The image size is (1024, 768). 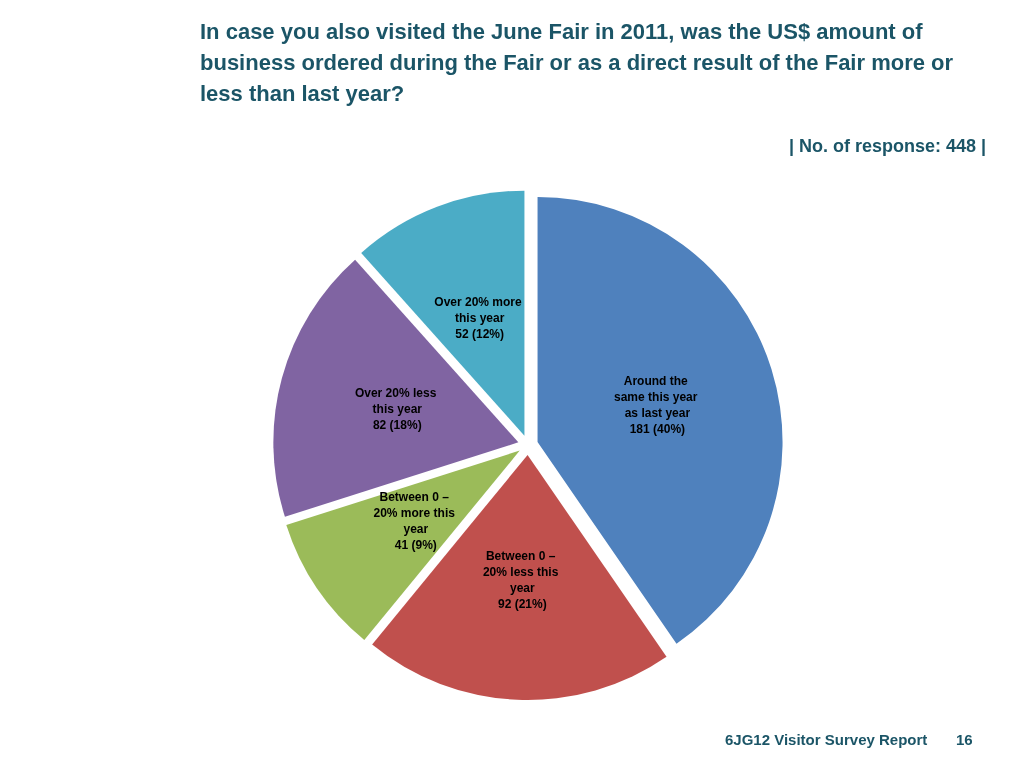 I want to click on data-label: 52 (12%), so click(x=480, y=334).